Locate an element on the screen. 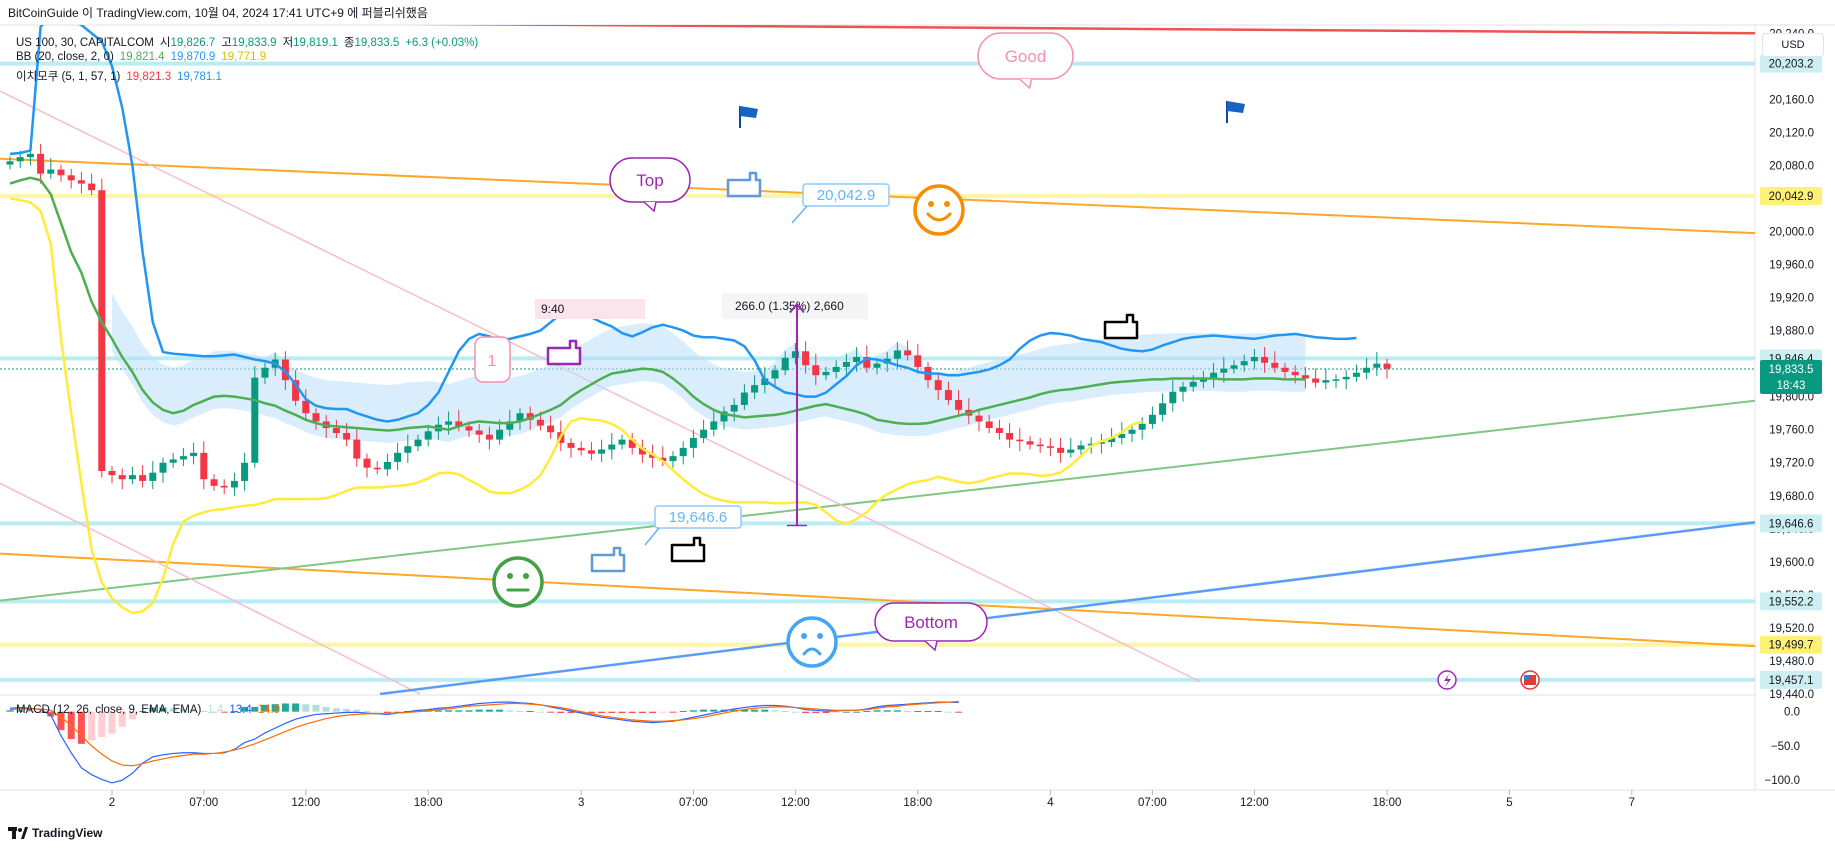 The image size is (1835, 849). bottom-callout: Bottom is located at coordinates (931, 627).